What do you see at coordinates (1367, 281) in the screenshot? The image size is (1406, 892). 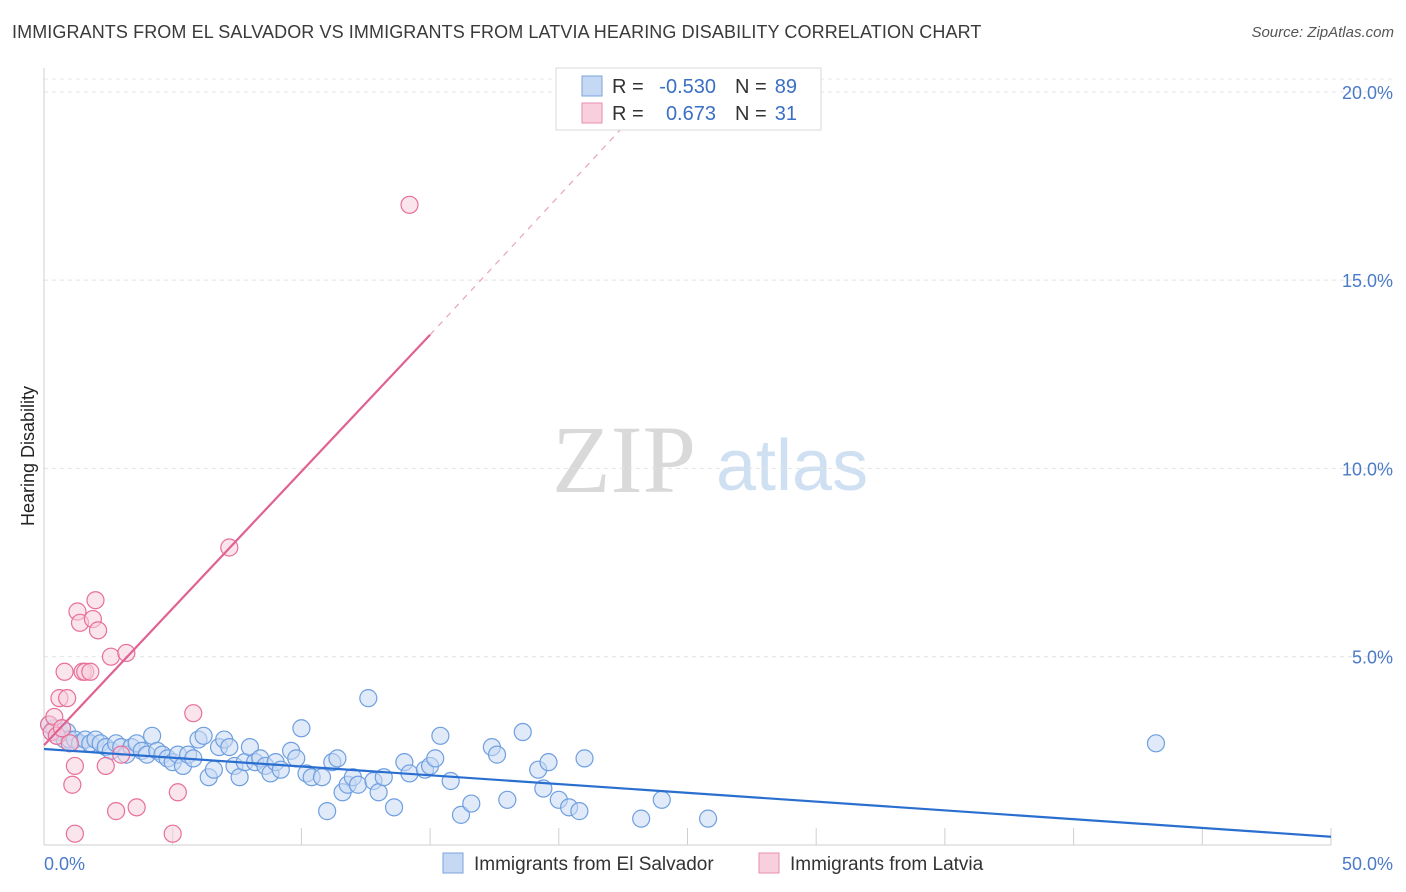 I see `y-tick-label: 15.0%` at bounding box center [1367, 281].